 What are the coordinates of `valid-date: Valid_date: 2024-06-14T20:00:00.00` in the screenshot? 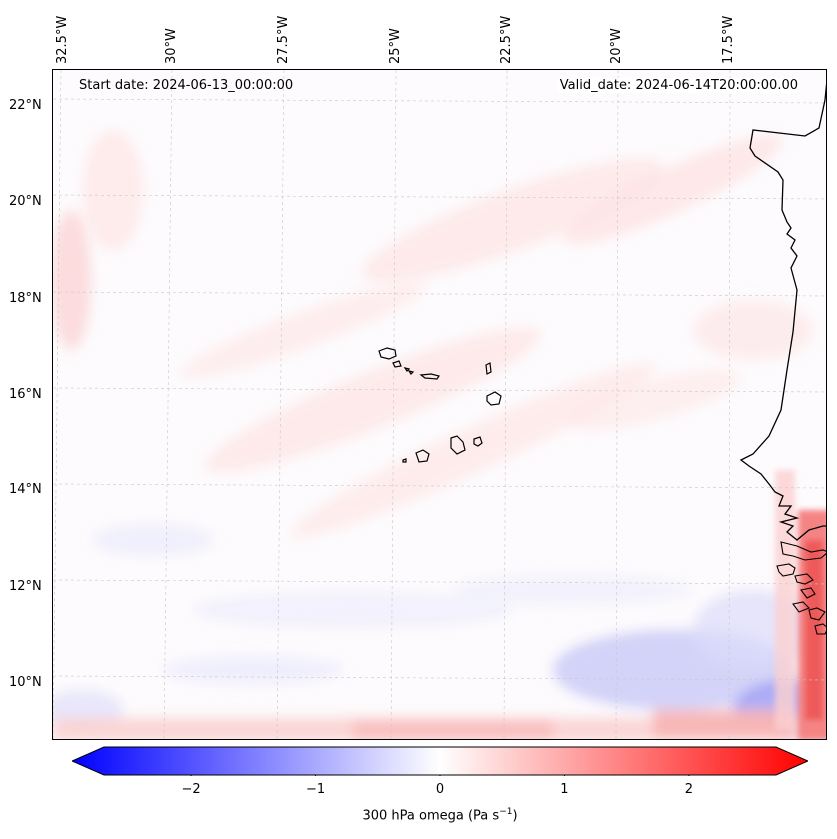 It's located at (678, 85).